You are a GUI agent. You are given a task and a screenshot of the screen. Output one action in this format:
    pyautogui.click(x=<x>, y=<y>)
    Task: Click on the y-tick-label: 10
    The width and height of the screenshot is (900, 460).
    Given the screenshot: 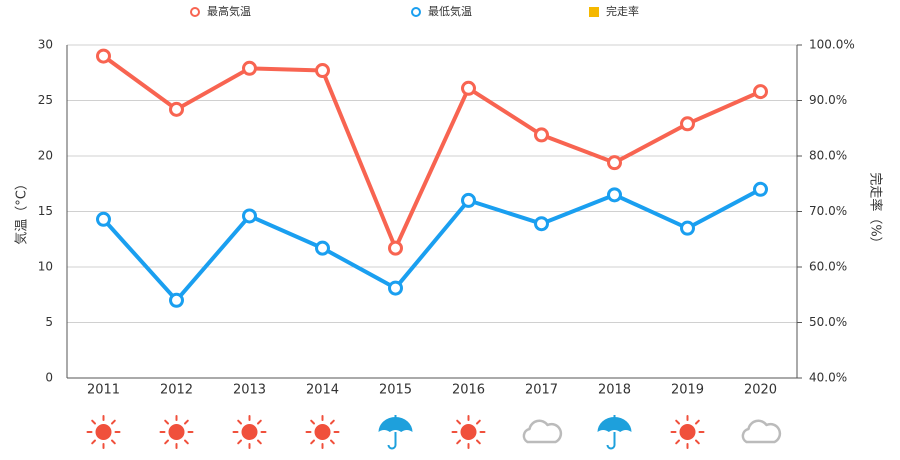 What is the action you would take?
    pyautogui.click(x=45, y=267)
    